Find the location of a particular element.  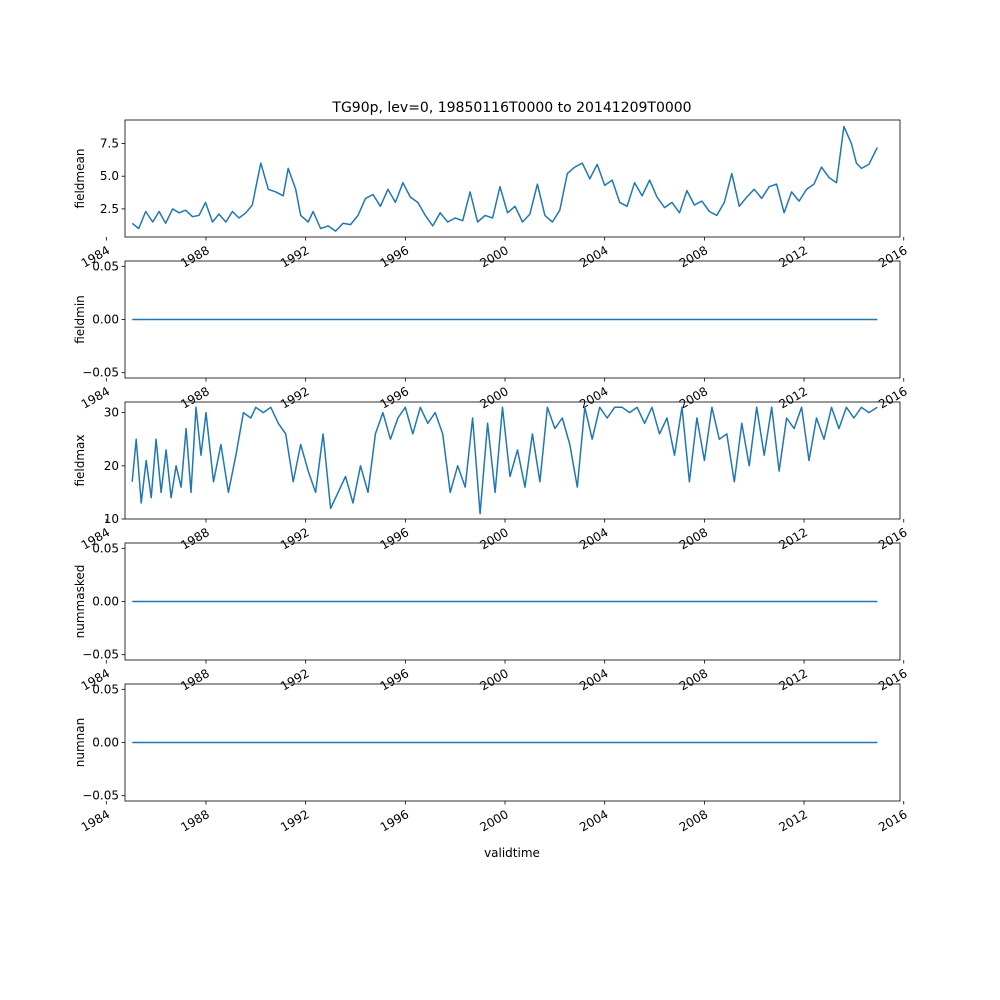

y-tick-label: 20 is located at coordinates (111, 466).